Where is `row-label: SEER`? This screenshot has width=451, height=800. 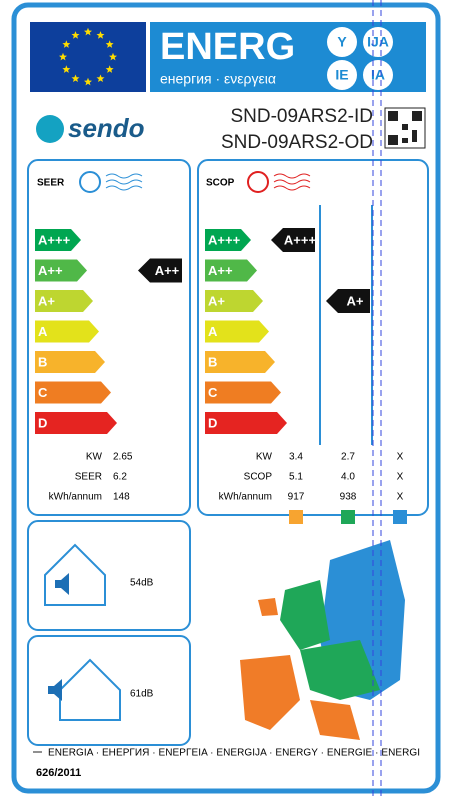 row-label: SEER is located at coordinates (88, 477).